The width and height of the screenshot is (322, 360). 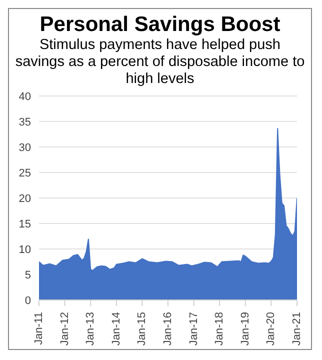 What do you see at coordinates (24, 198) in the screenshot?
I see `y-tick-label: 20` at bounding box center [24, 198].